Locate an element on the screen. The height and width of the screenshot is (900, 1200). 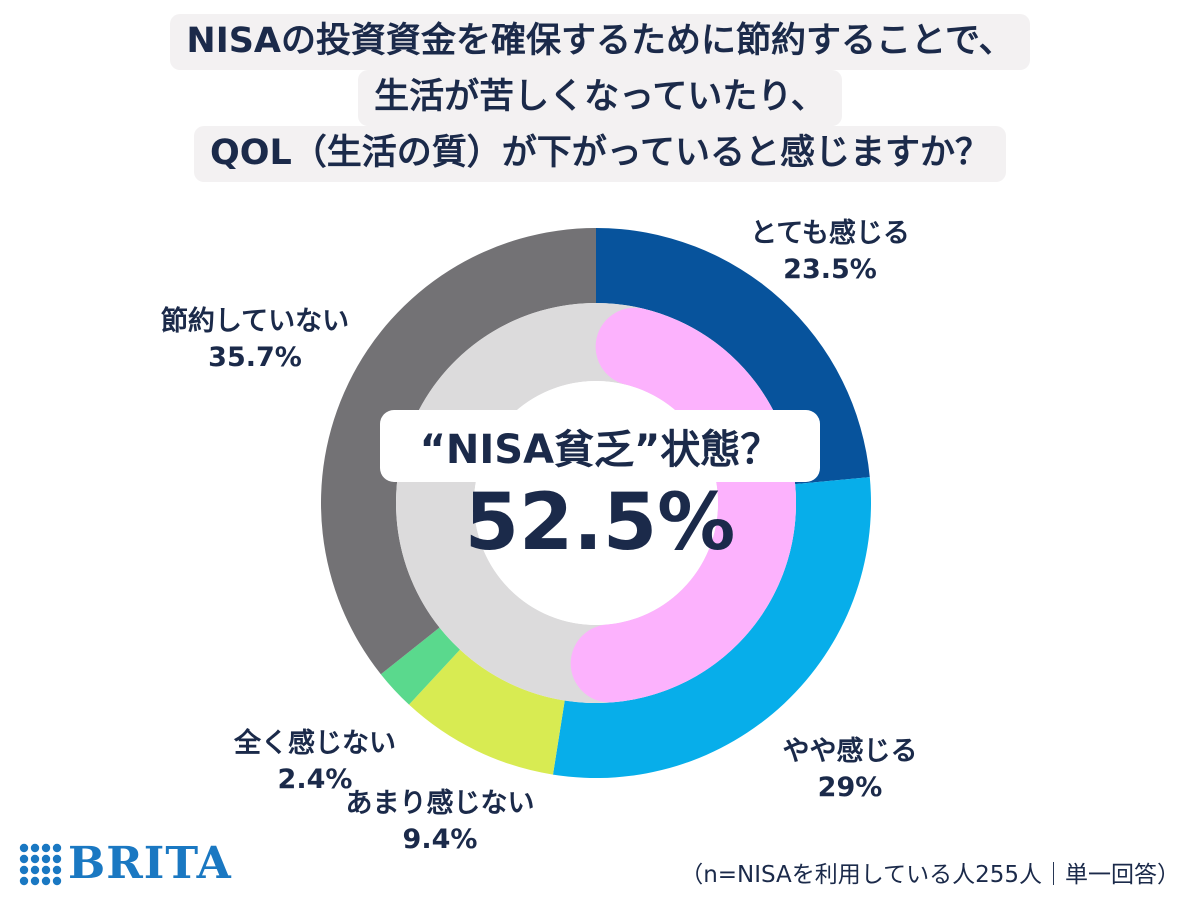
label-not-much-category: あまり感じない is located at coordinates (440, 803).